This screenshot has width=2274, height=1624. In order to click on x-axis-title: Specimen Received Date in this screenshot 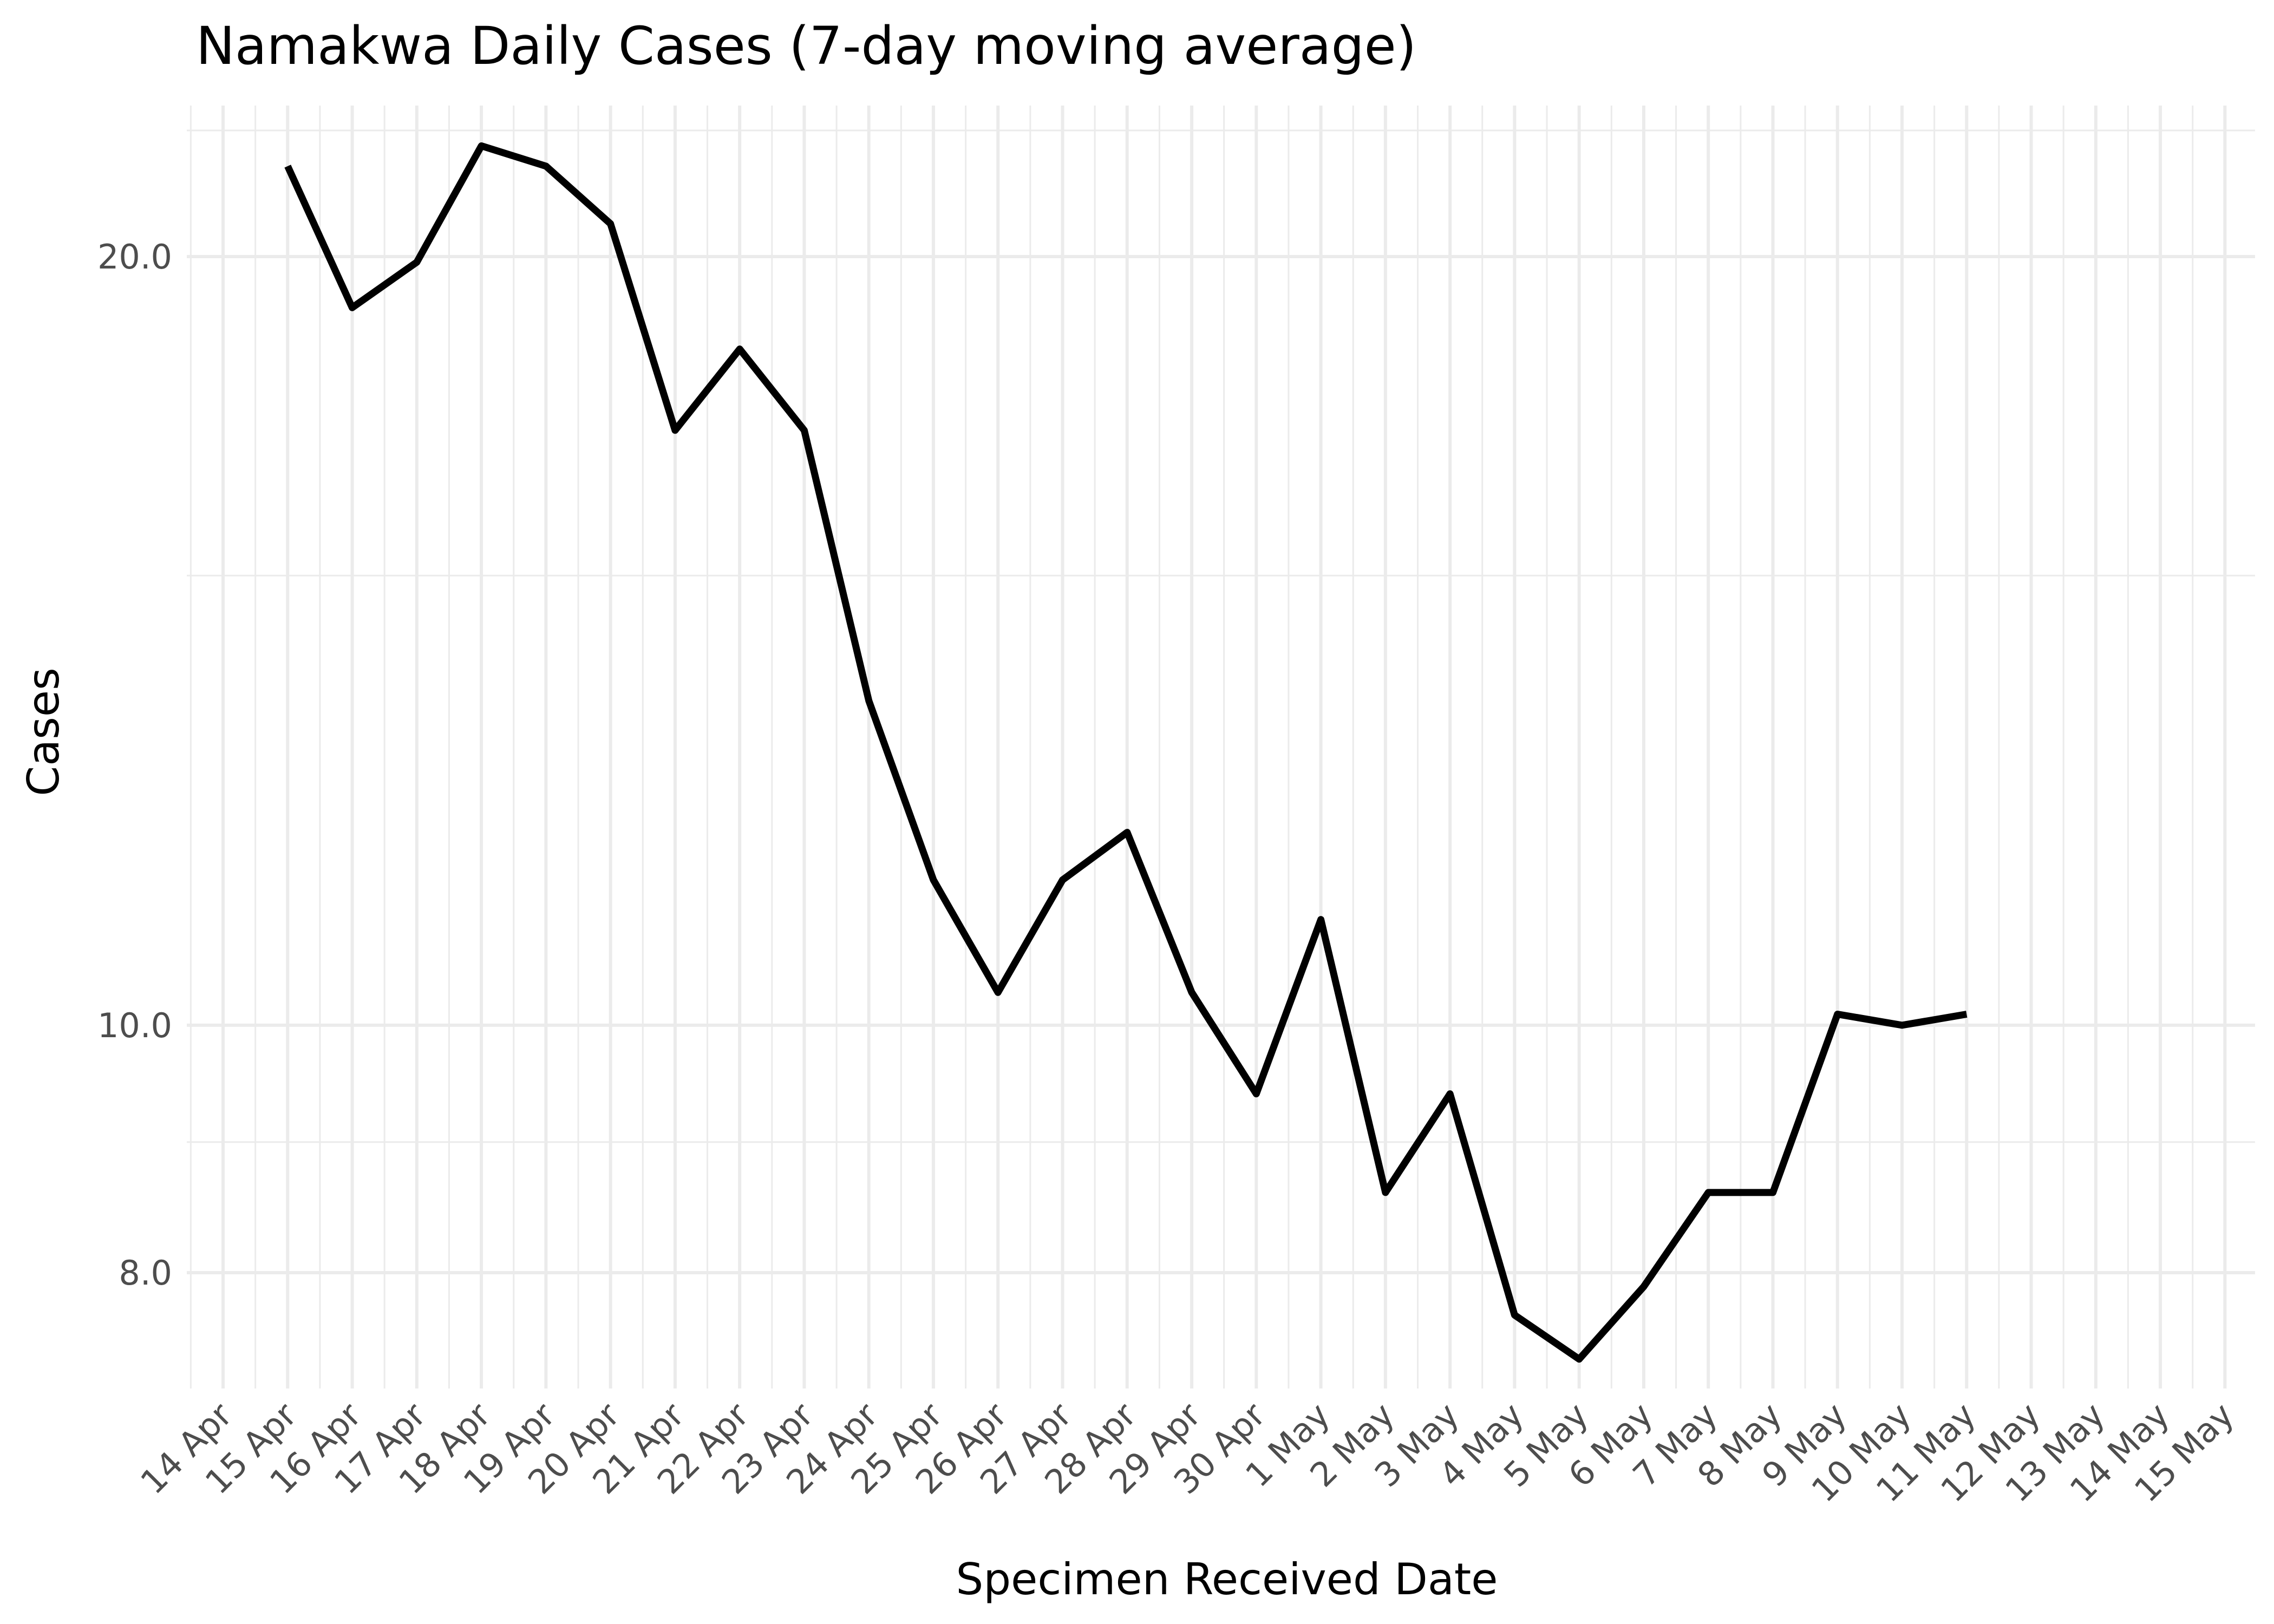, I will do `click(1227, 1580)`.